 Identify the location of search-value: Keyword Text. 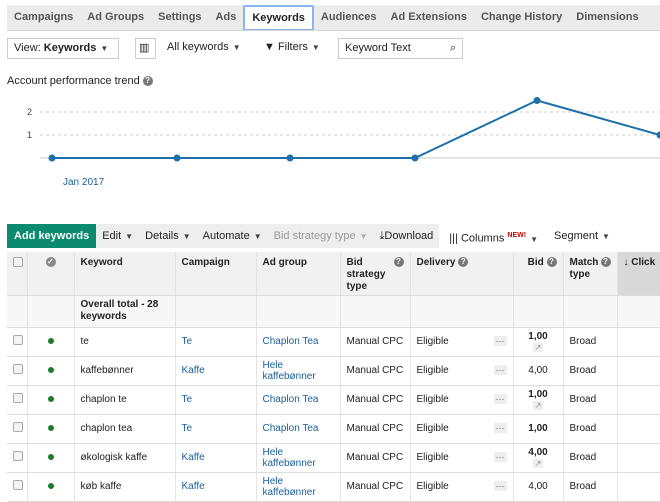
(378, 48).